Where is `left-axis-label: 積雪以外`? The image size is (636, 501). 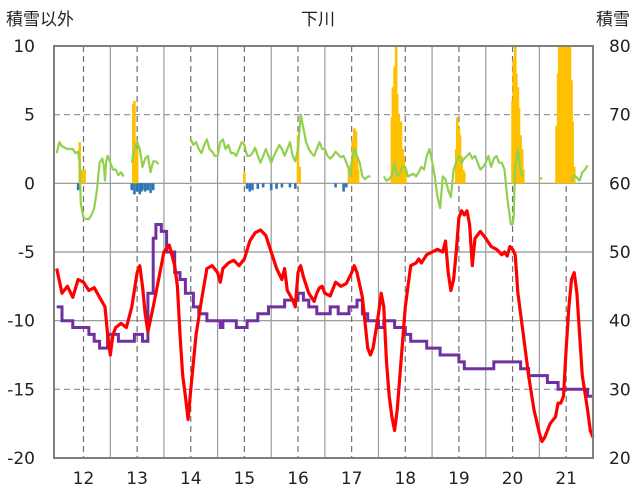
left-axis-label: 積雪以外 is located at coordinates (40, 20).